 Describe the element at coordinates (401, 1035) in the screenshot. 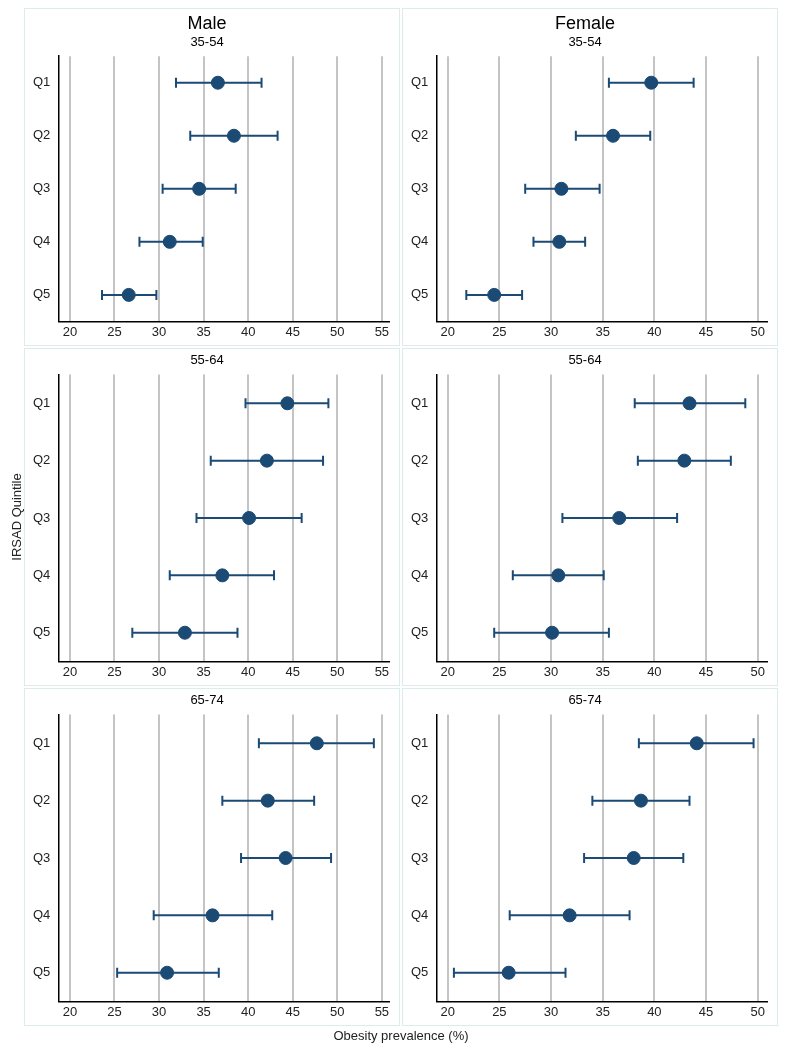

I see `x-axis-title: Obesity prevalence (%)` at that location.